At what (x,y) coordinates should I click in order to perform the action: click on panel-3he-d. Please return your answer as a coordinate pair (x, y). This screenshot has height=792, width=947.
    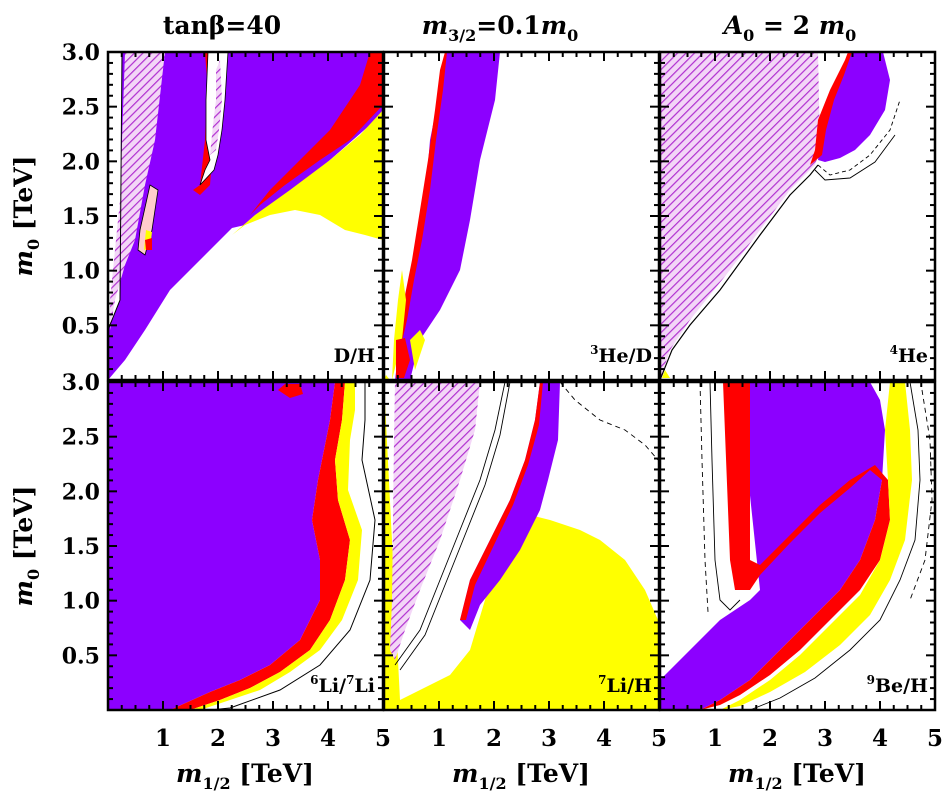
    Looking at the image, I should click on (442, 216).